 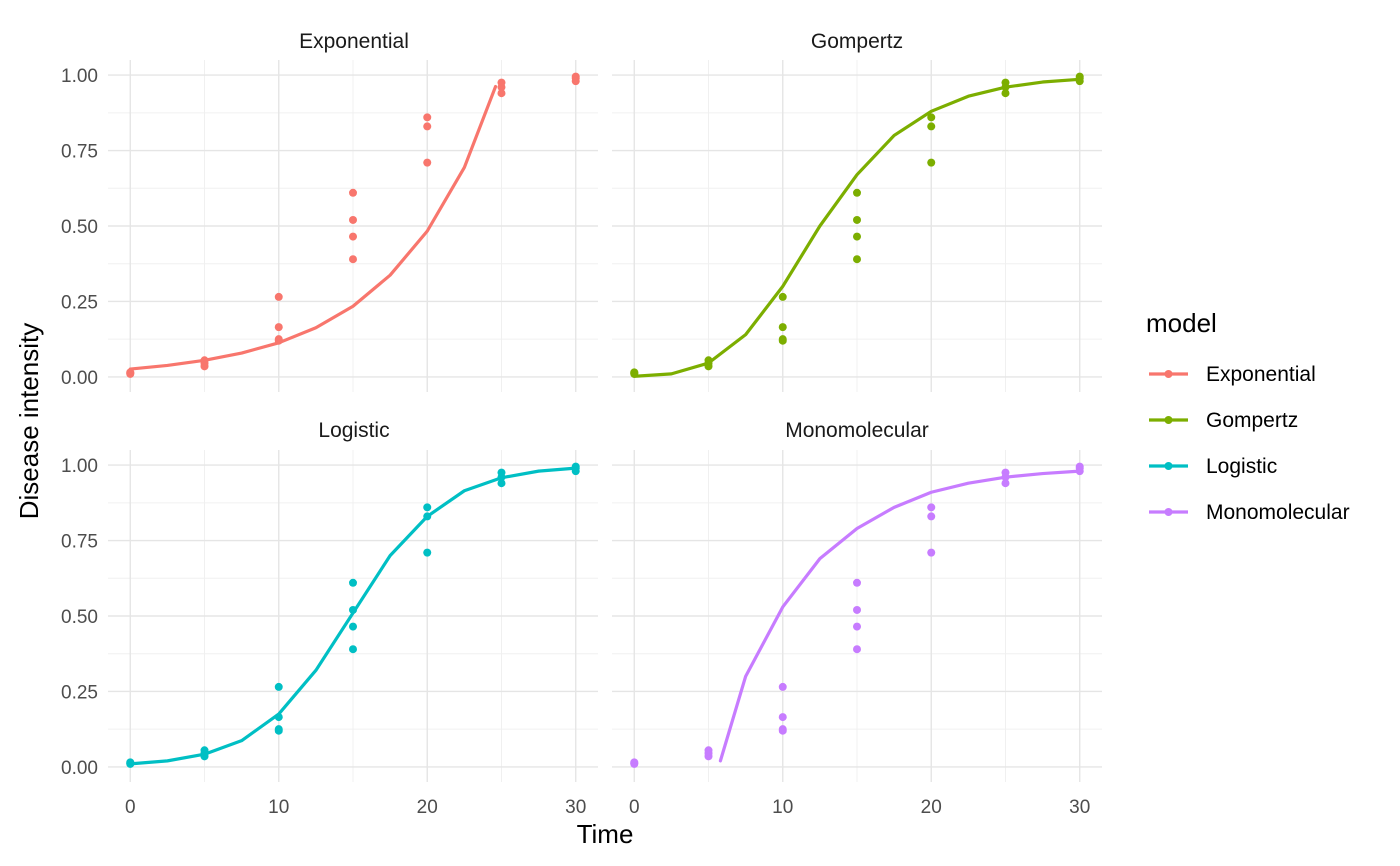 I want to click on legend-item: Monomolecular, so click(x=1249, y=512).